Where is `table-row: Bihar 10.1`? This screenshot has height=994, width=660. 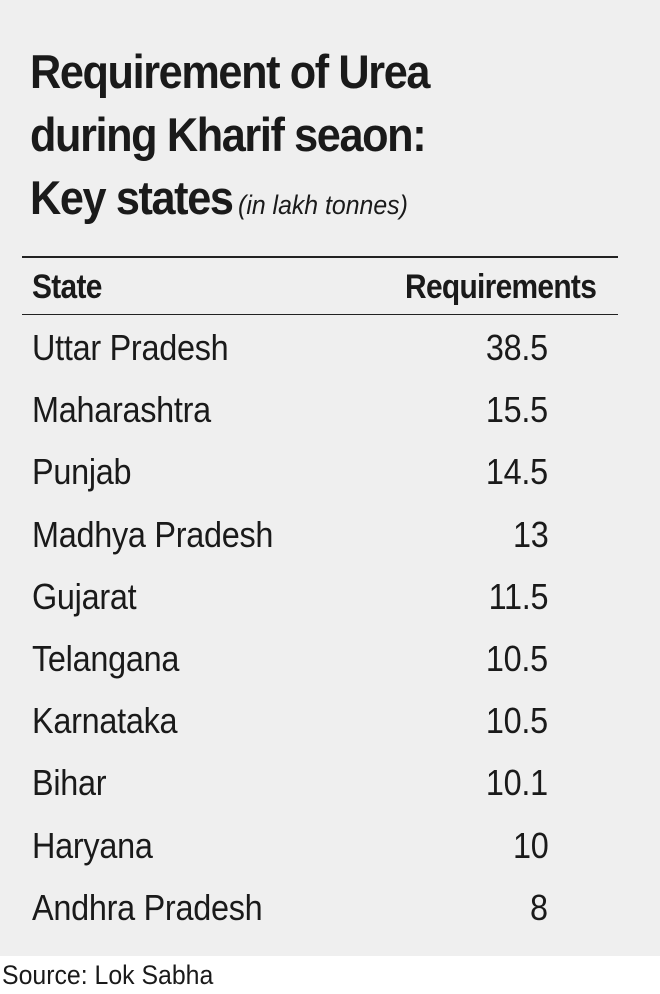 table-row: Bihar 10.1 is located at coordinates (330, 786).